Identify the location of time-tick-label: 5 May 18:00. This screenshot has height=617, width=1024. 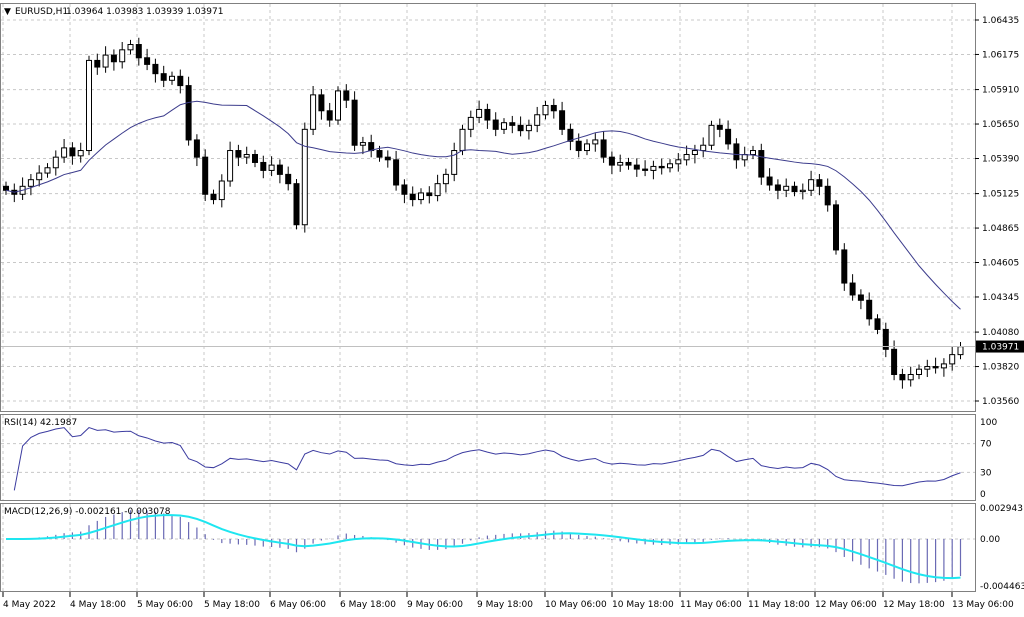
(232, 605).